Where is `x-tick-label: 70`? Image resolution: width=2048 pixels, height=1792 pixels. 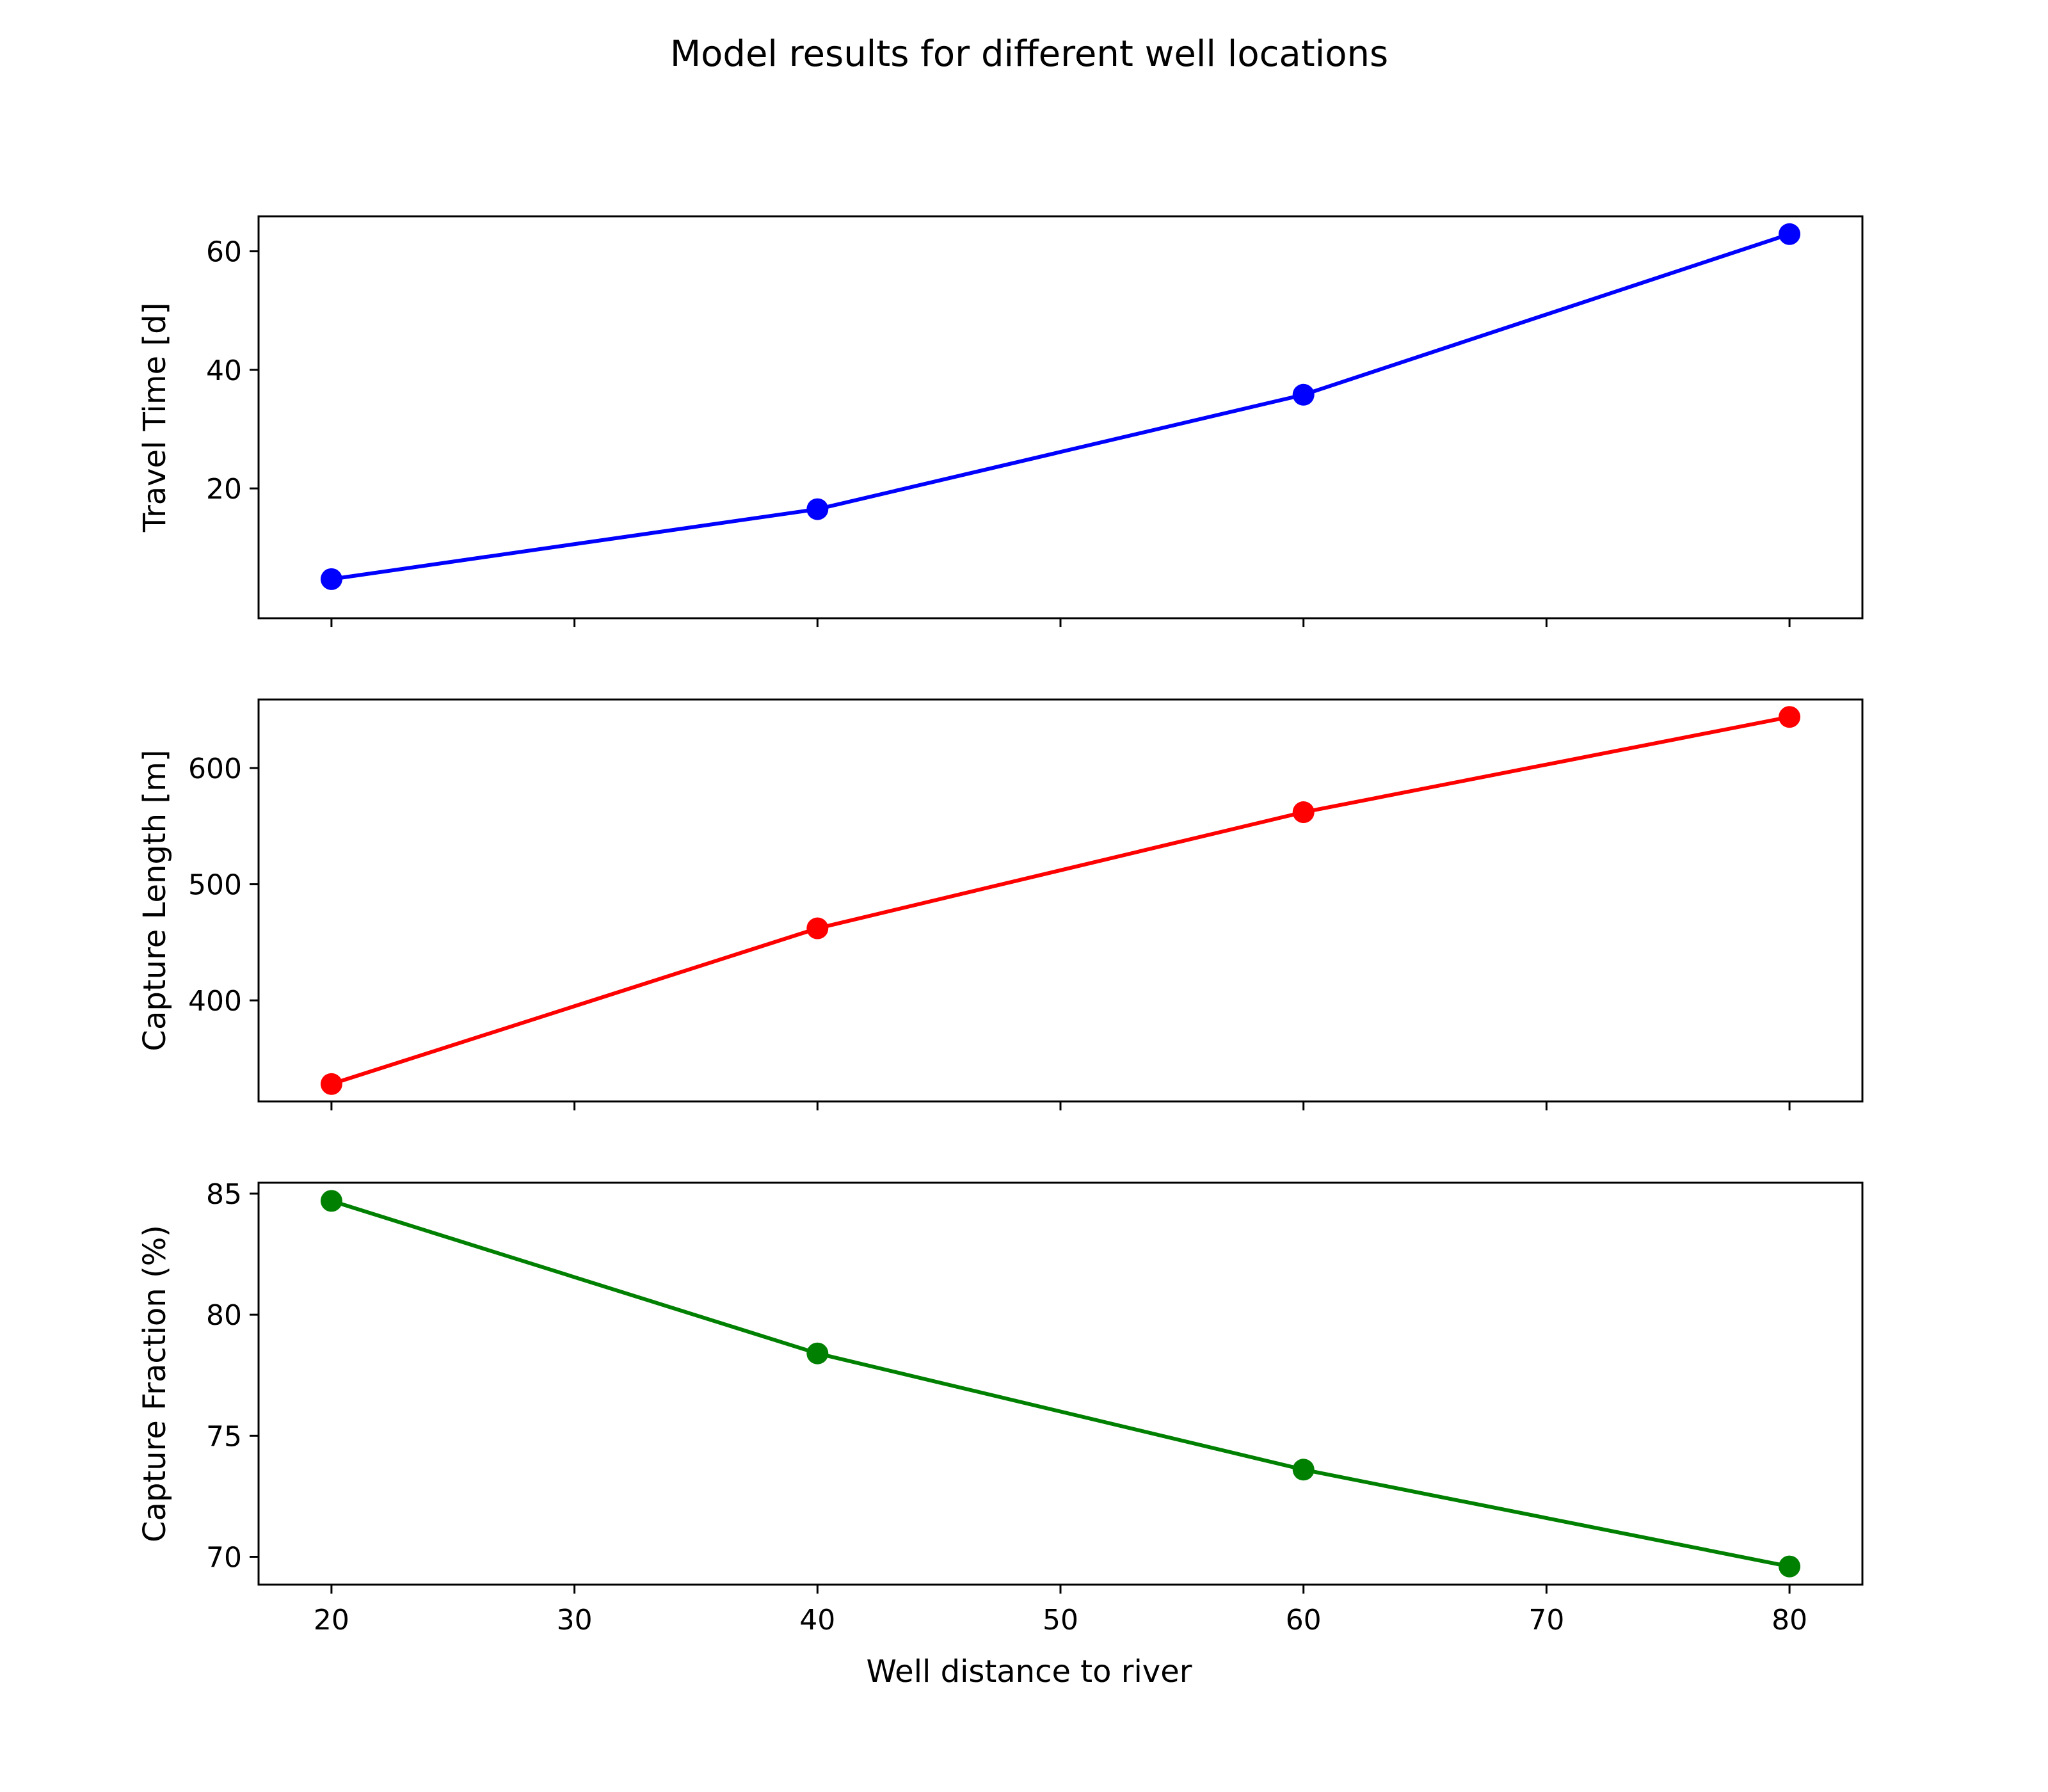 x-tick-label: 70 is located at coordinates (1546, 1620).